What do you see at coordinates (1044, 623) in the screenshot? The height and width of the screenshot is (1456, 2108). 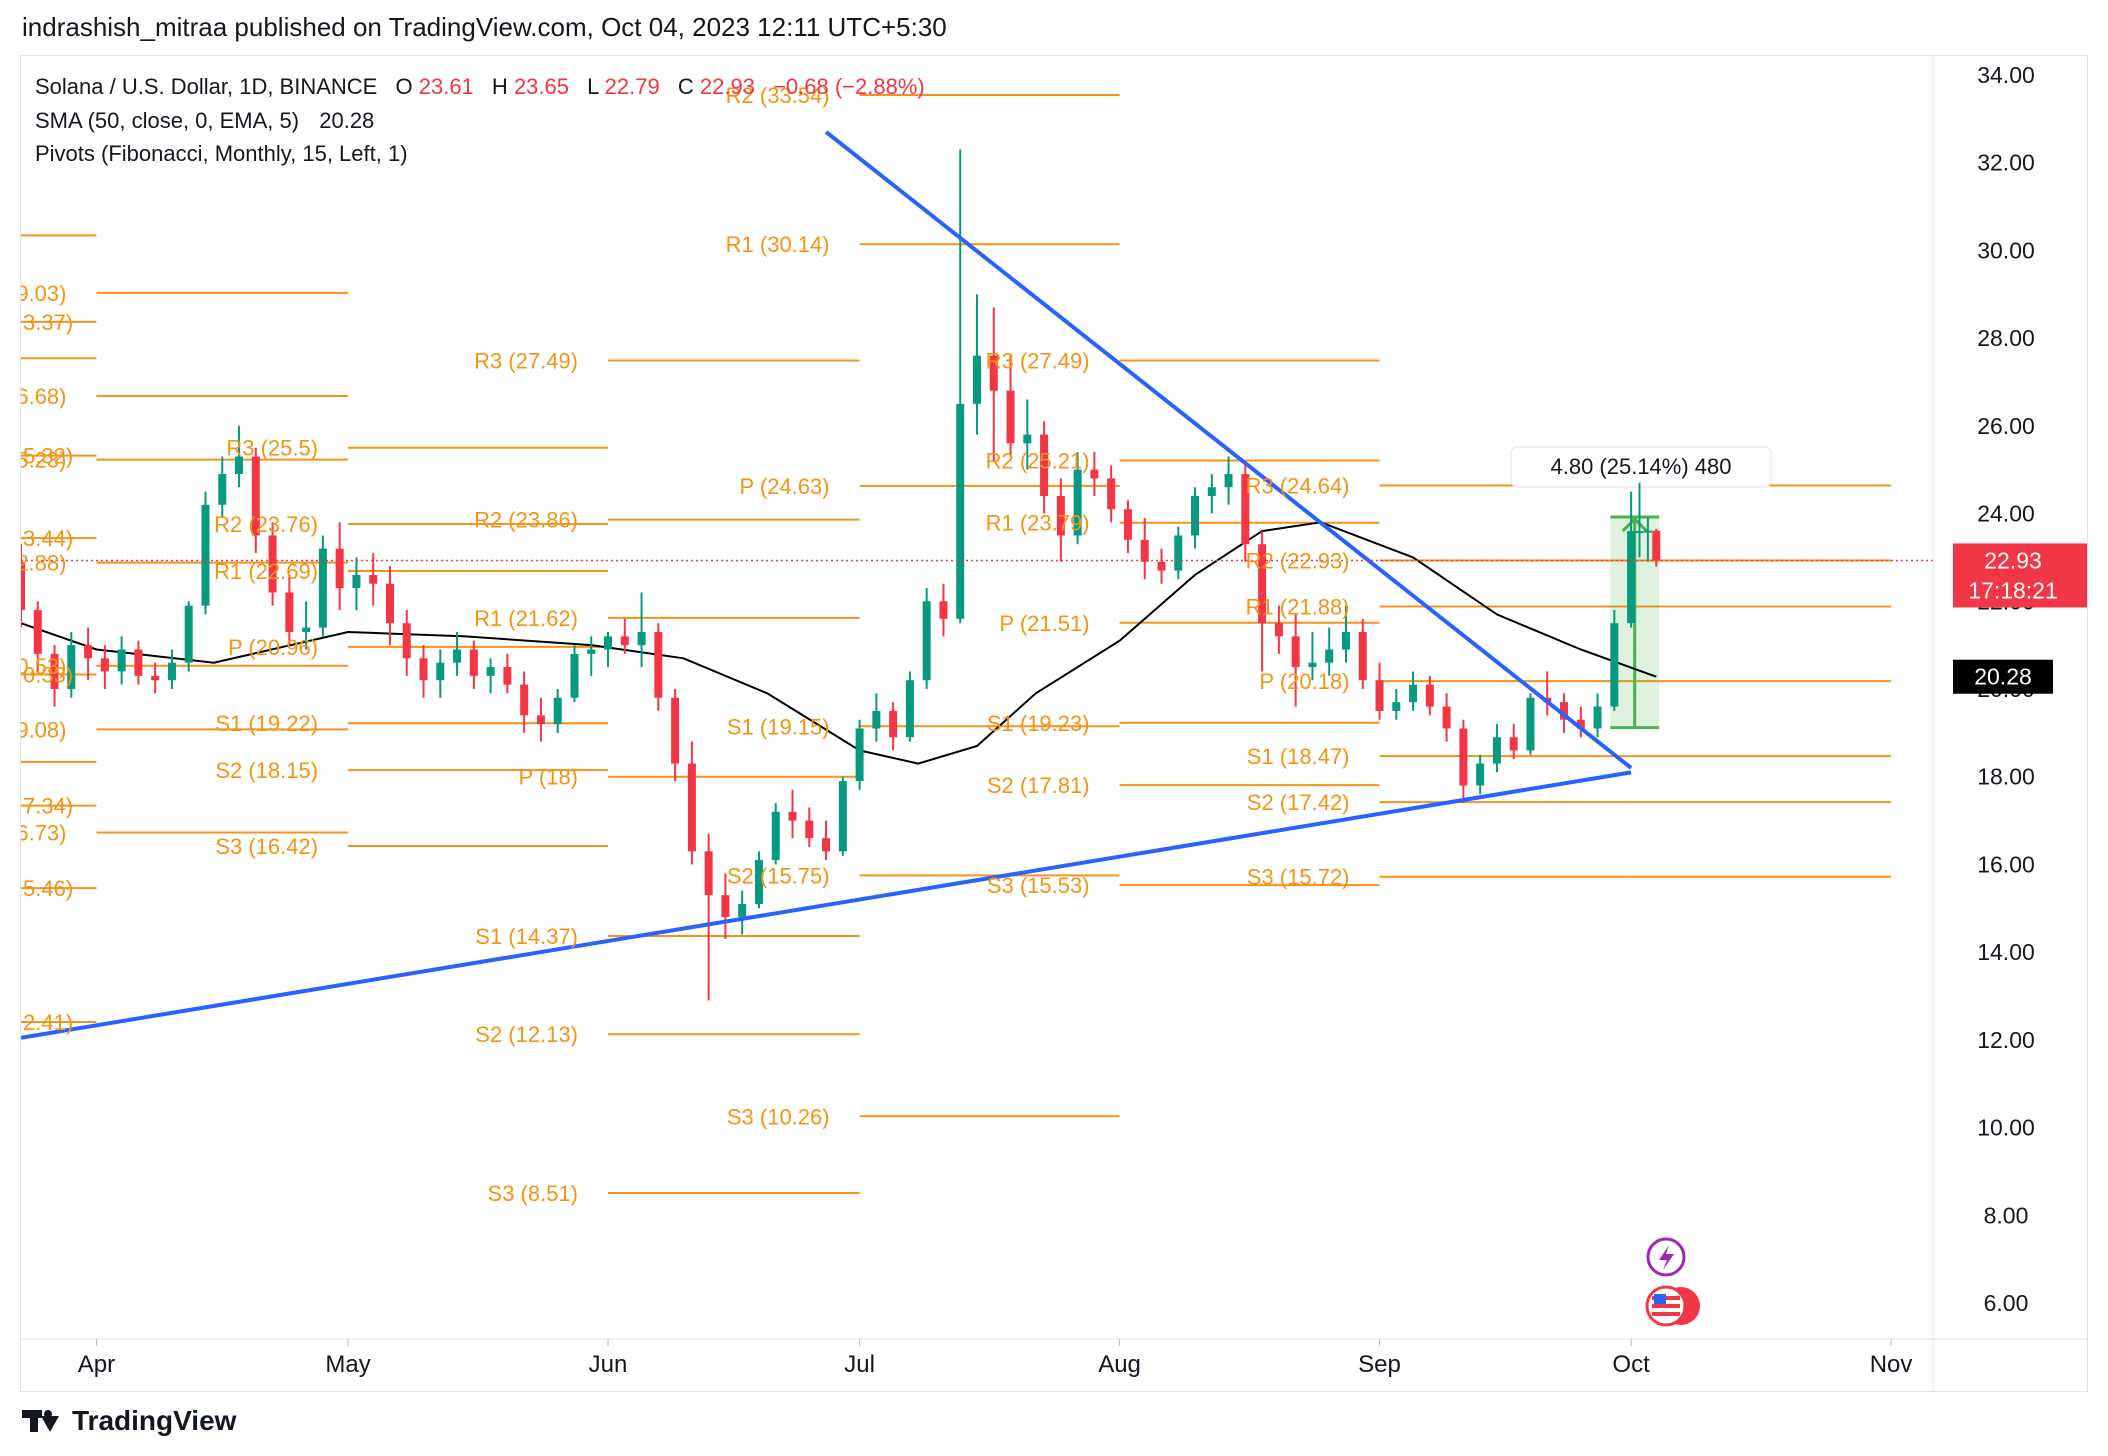 I see `pivot-label: P (21.51)` at bounding box center [1044, 623].